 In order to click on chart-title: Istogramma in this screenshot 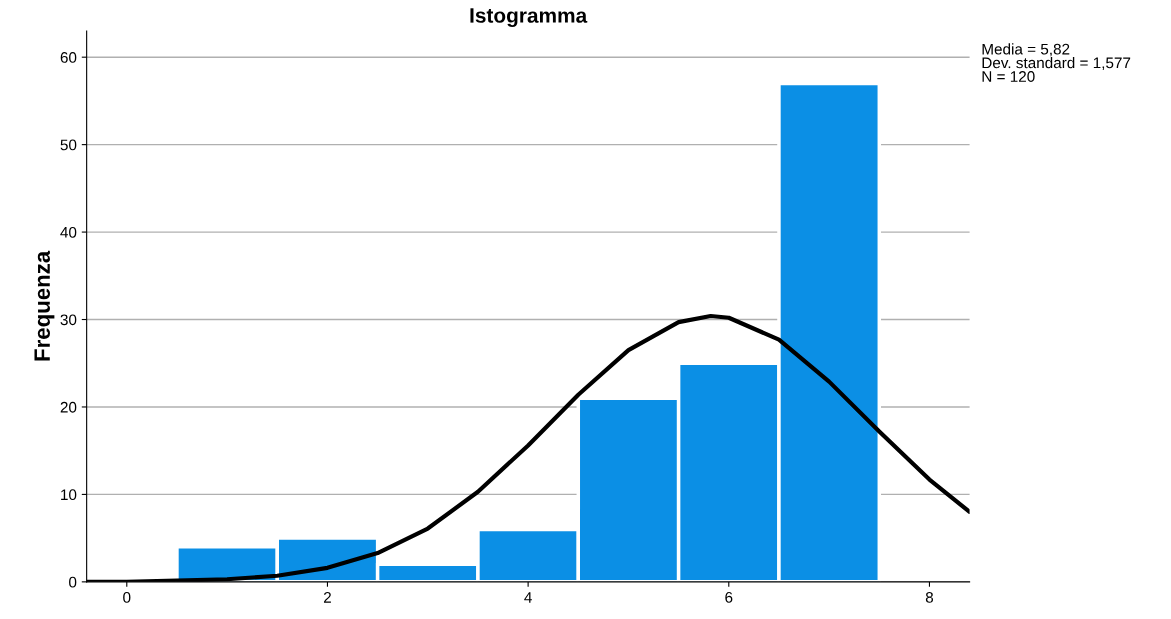, I will do `click(529, 18)`.